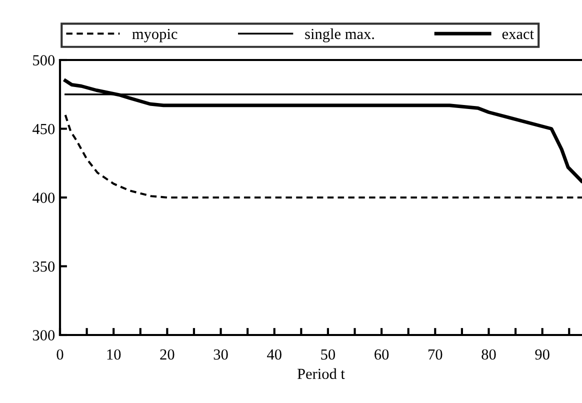 Image resolution: width=582 pixels, height=403 pixels. I want to click on x-axis-title: Period t, so click(321, 374).